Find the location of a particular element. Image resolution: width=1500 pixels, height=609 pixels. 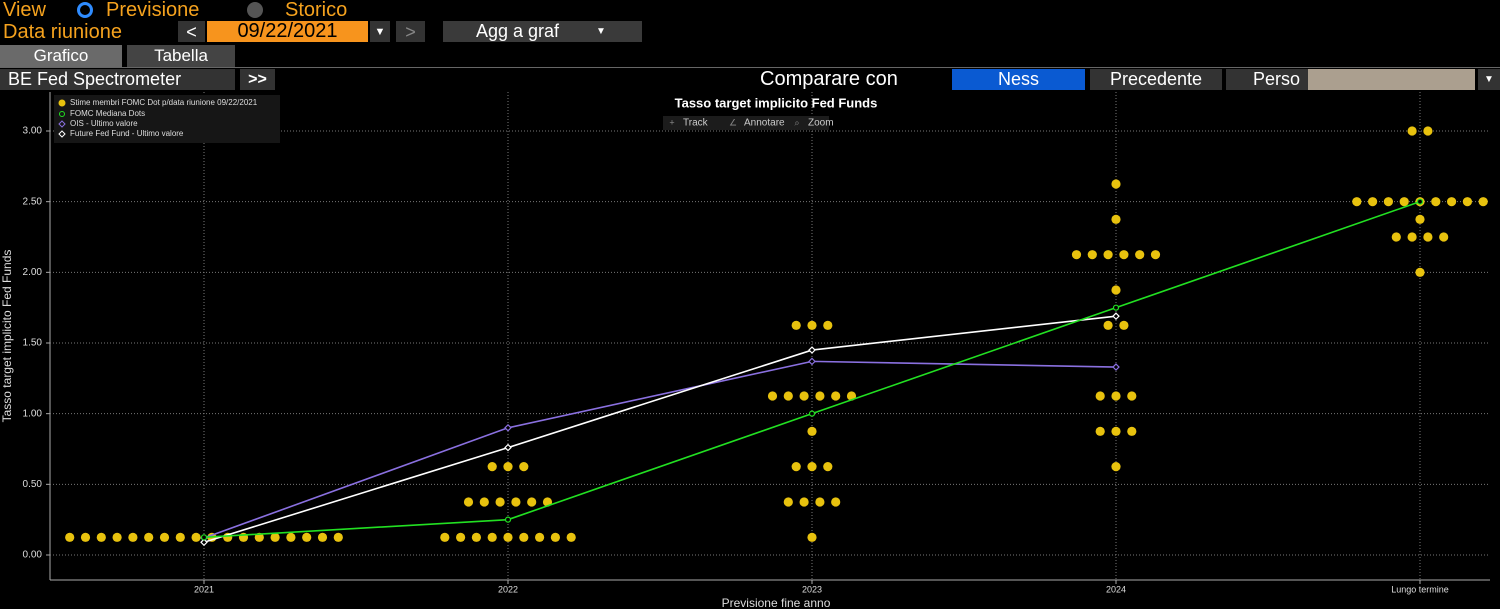

compare-option: Precedente is located at coordinates (1156, 79).